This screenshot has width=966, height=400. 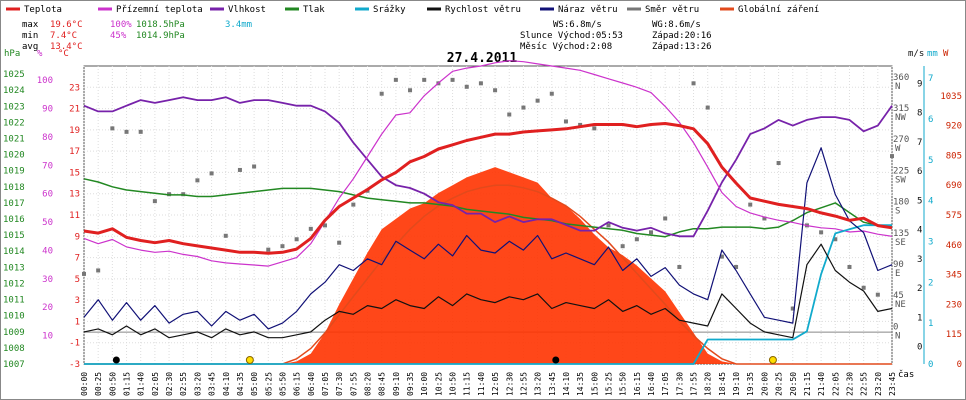 I want to click on tick-w: 230, so click(x=954, y=305).